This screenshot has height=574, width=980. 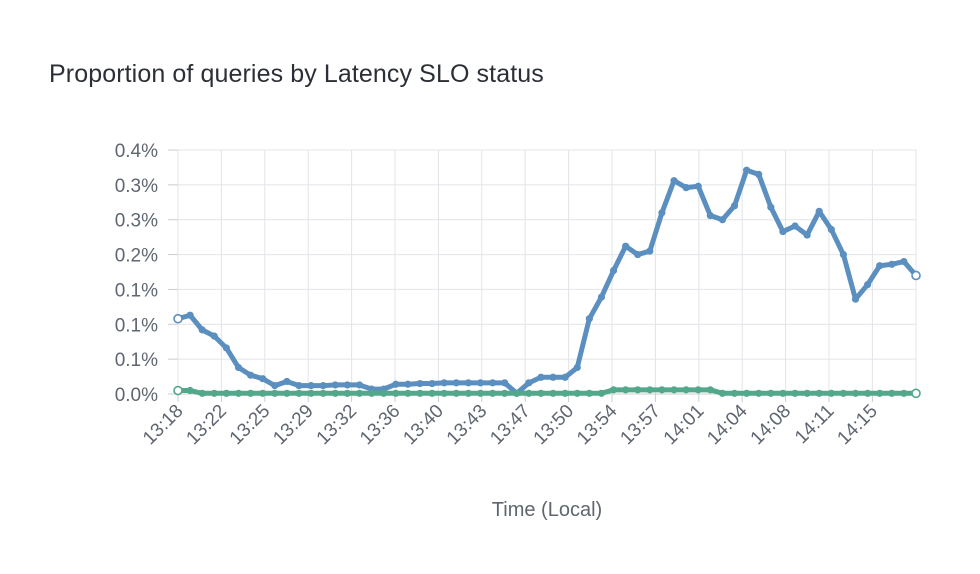 I want to click on x-tick-label: 14:08, so click(x=771, y=425).